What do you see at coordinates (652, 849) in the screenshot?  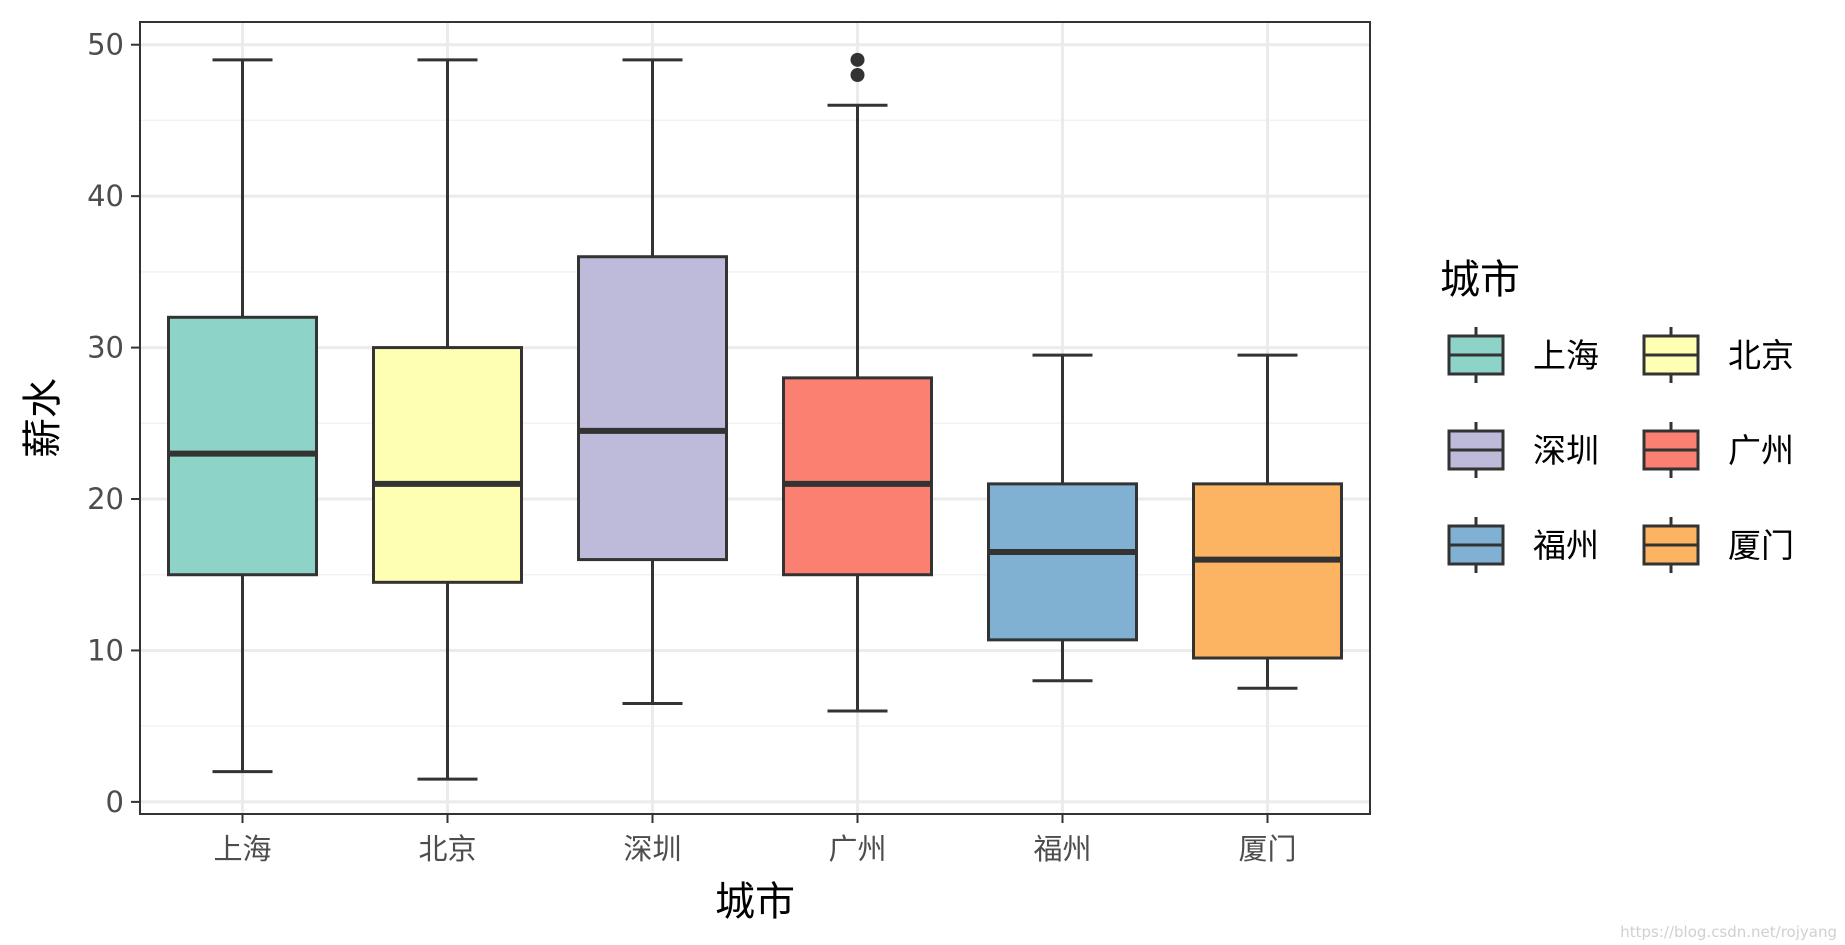 I see `x-tick-label: 深圳` at bounding box center [652, 849].